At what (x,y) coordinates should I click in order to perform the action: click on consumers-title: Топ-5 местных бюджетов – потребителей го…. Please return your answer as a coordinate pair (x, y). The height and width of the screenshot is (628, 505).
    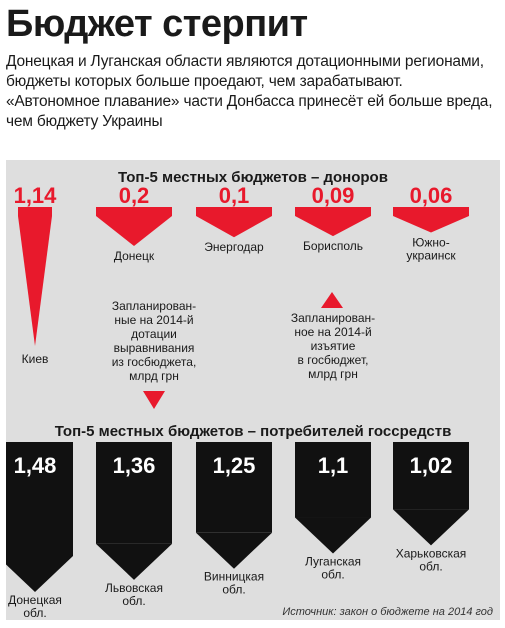
    Looking at the image, I should click on (253, 431).